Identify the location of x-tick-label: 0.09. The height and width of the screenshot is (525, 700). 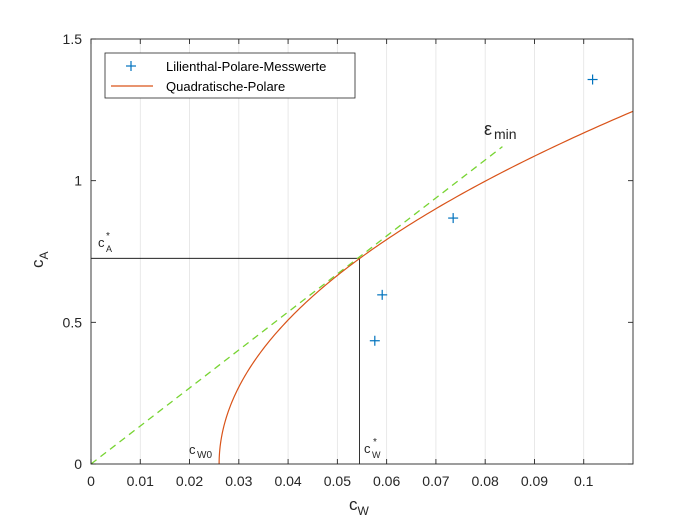
(534, 481).